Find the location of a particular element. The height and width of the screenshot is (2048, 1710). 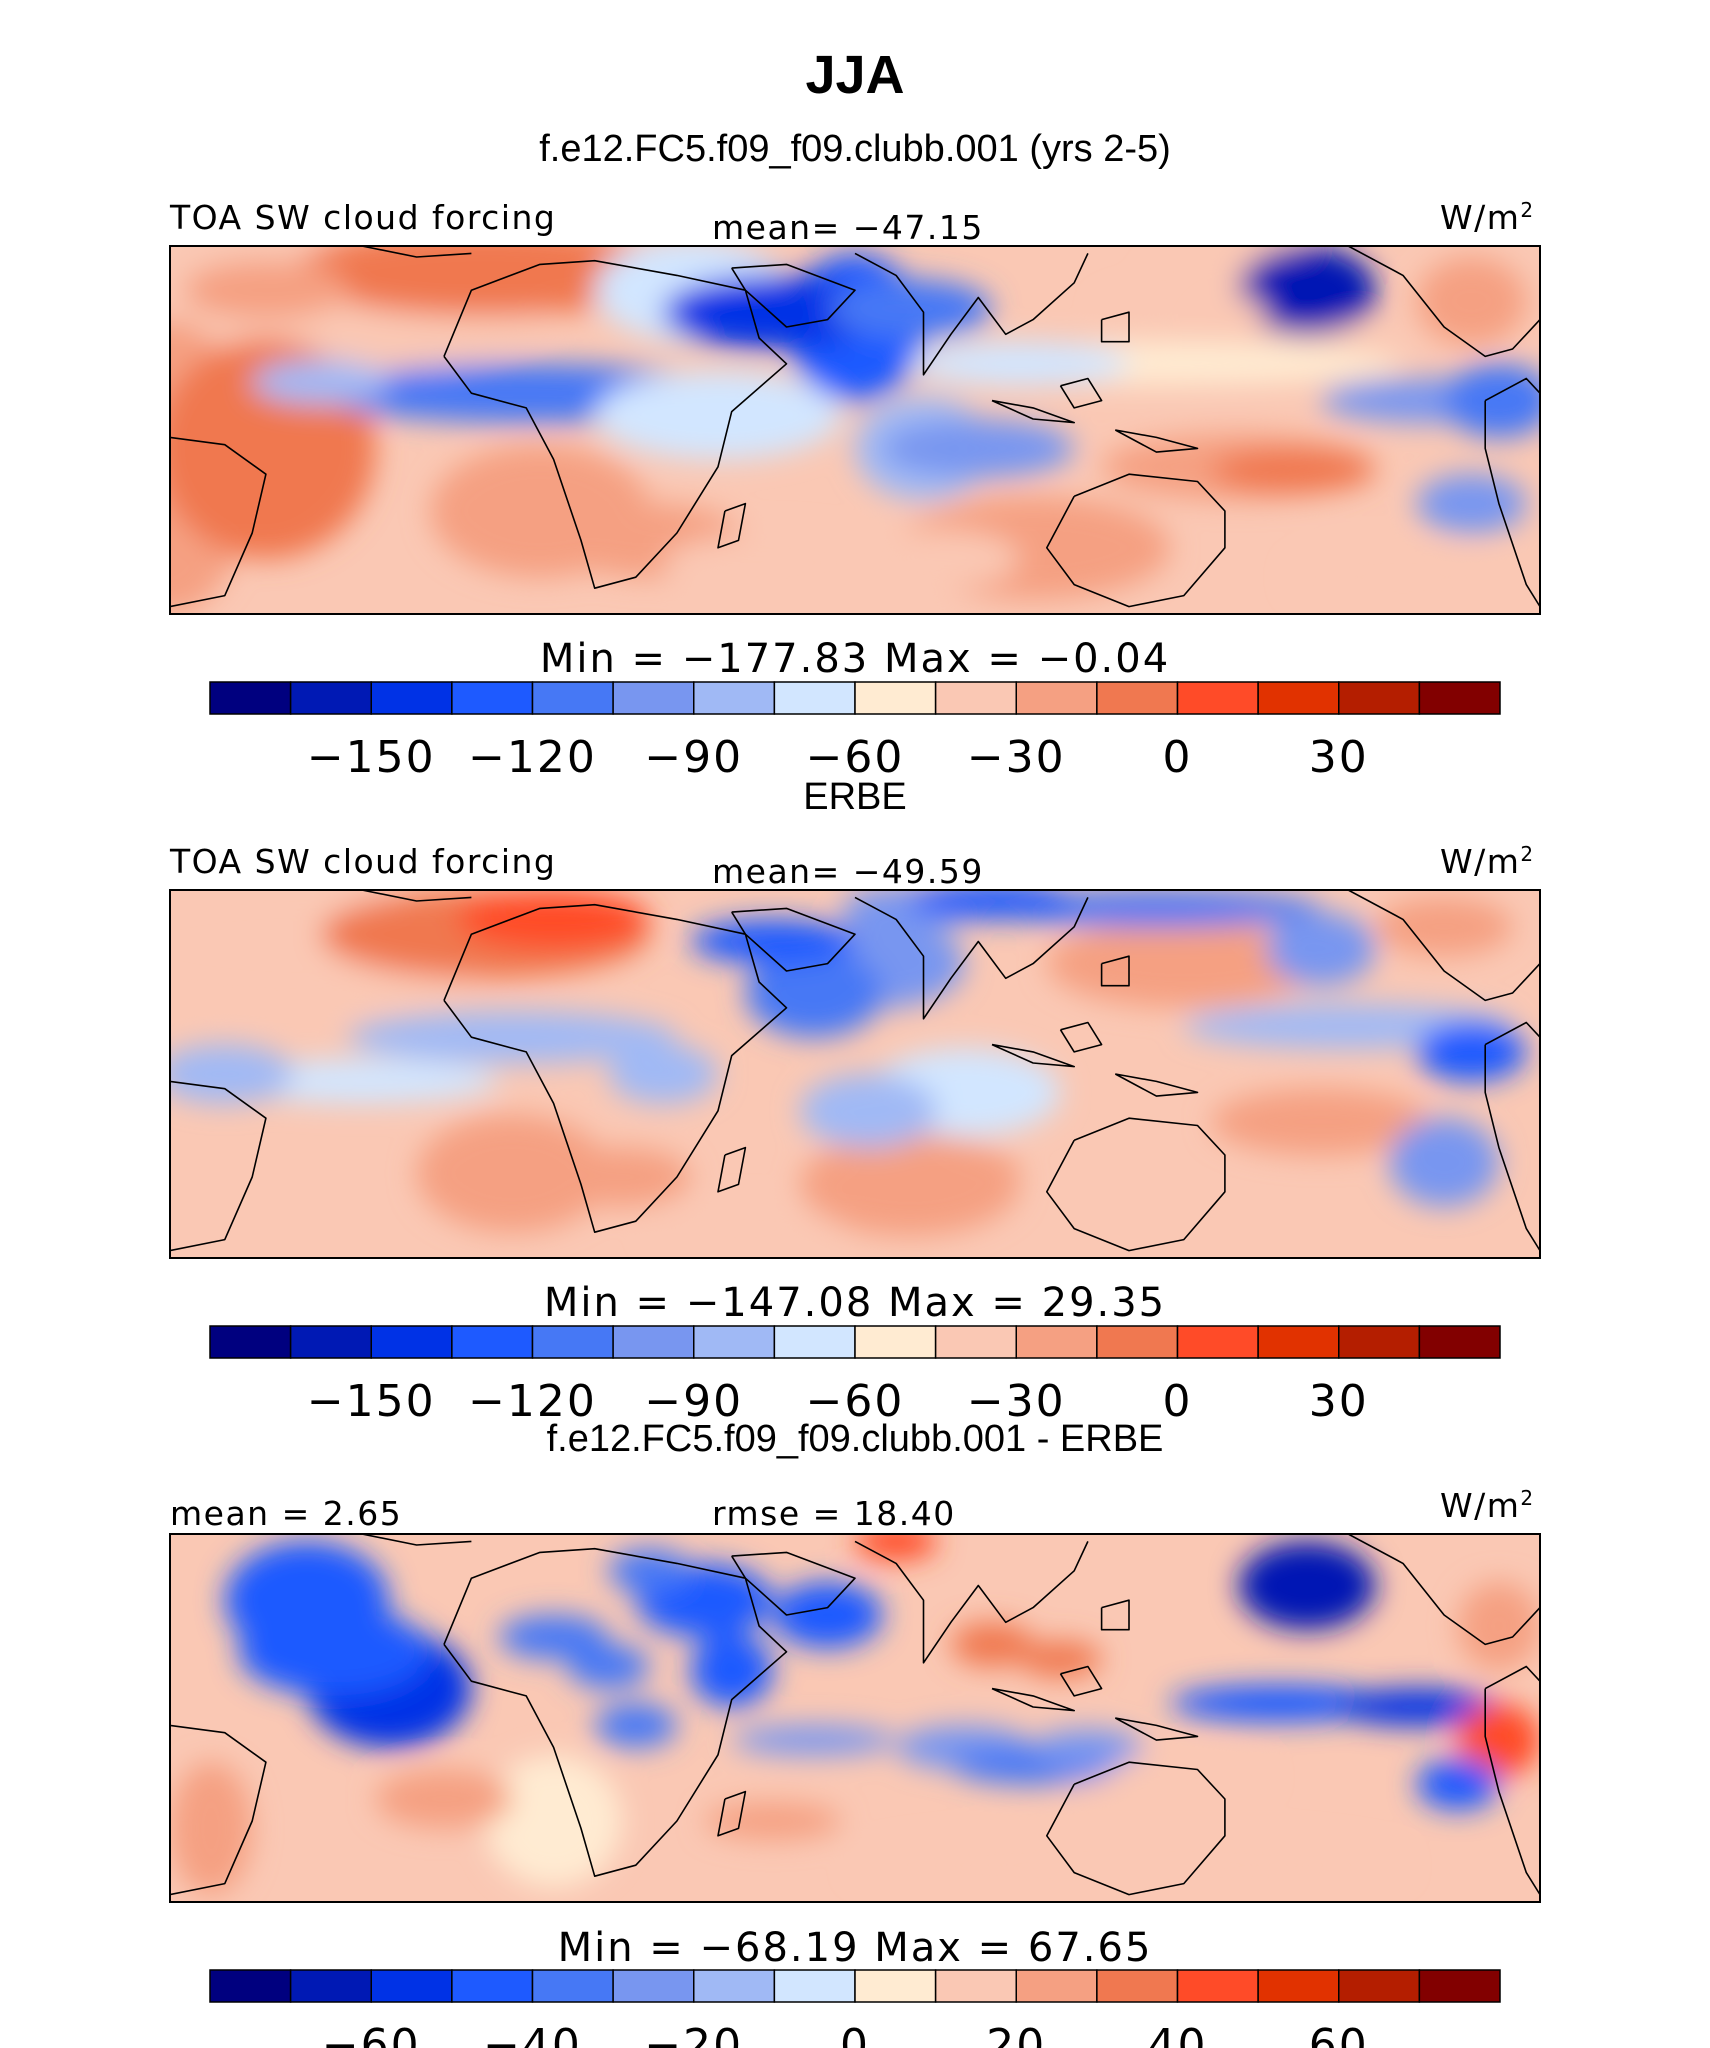

panel-2-variable-label: TOA SW cloud forcing is located at coordinates (363, 861).